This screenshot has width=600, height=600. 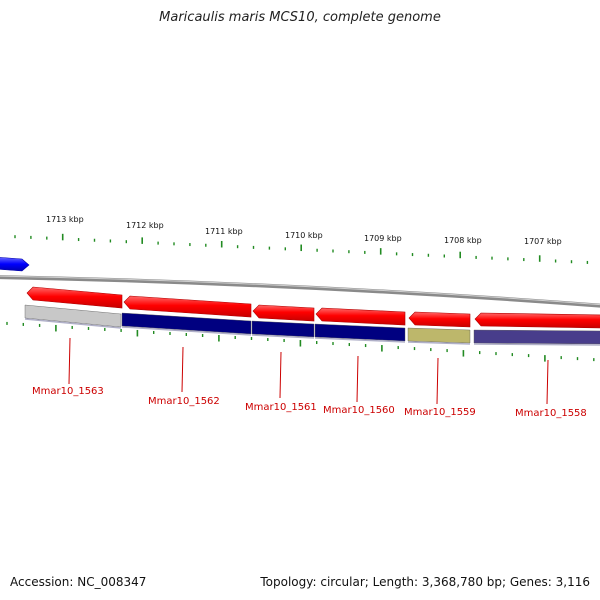 I want to click on scale-label: 1708 kbp, so click(x=463, y=240).